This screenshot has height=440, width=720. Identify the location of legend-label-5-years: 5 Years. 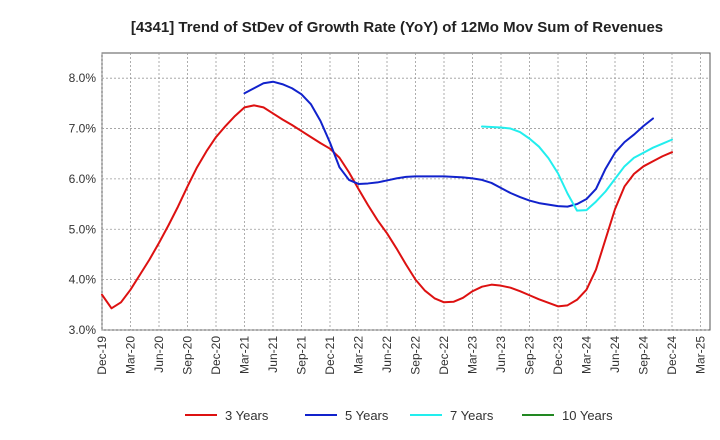
(367, 415).